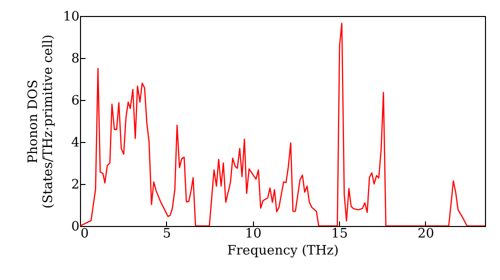 This screenshot has height=280, width=500. Describe the element at coordinates (84, 234) in the screenshot. I see `x-tick-label: 0` at that location.